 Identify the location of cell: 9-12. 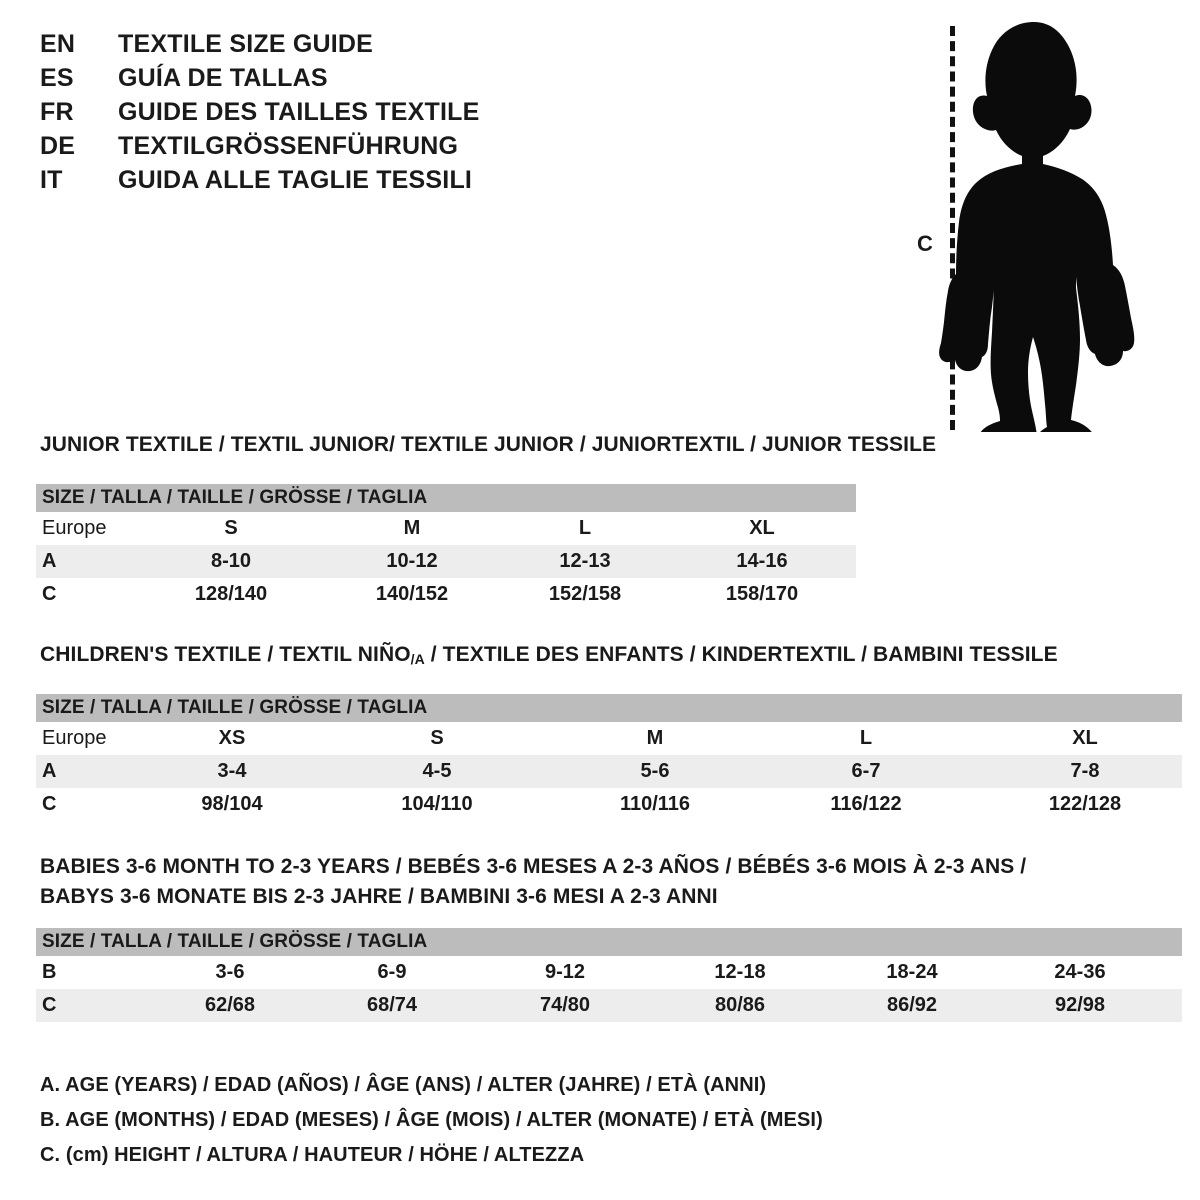
(565, 972).